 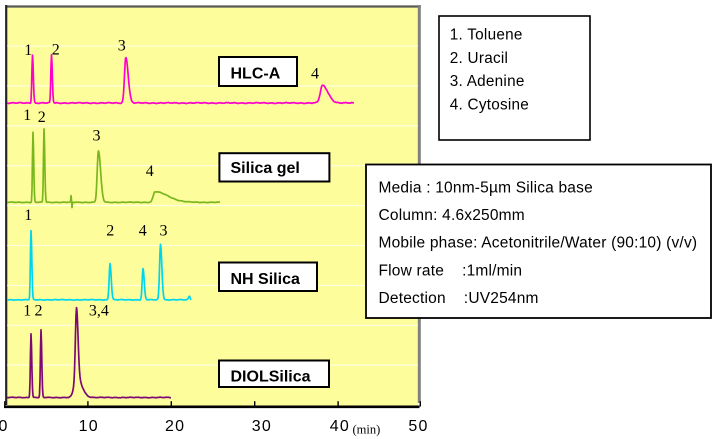 I want to click on svg-text: 4. Cytosine, so click(x=489, y=104).